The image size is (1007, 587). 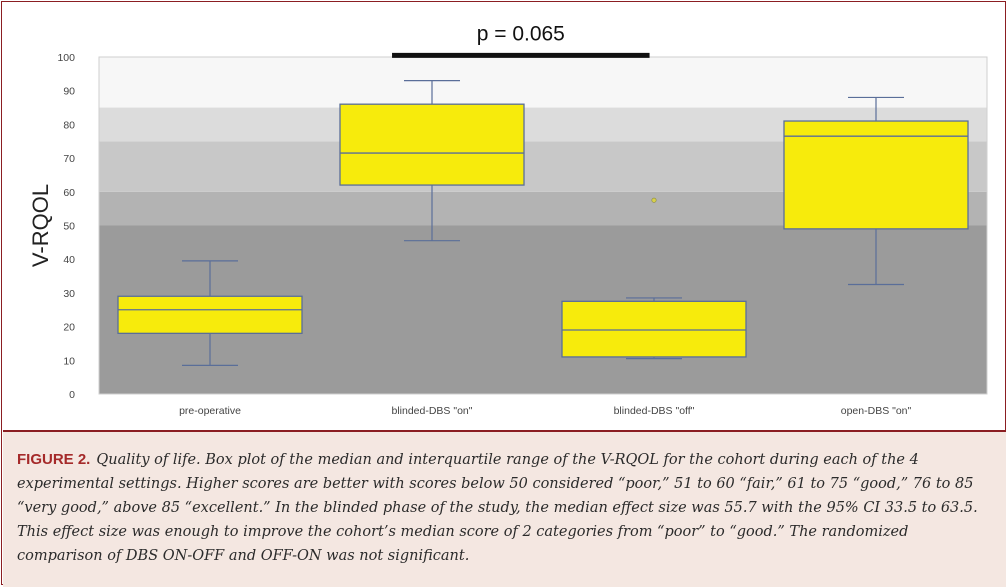 I want to click on y-axis-label: V-RQOL, so click(x=40, y=225).